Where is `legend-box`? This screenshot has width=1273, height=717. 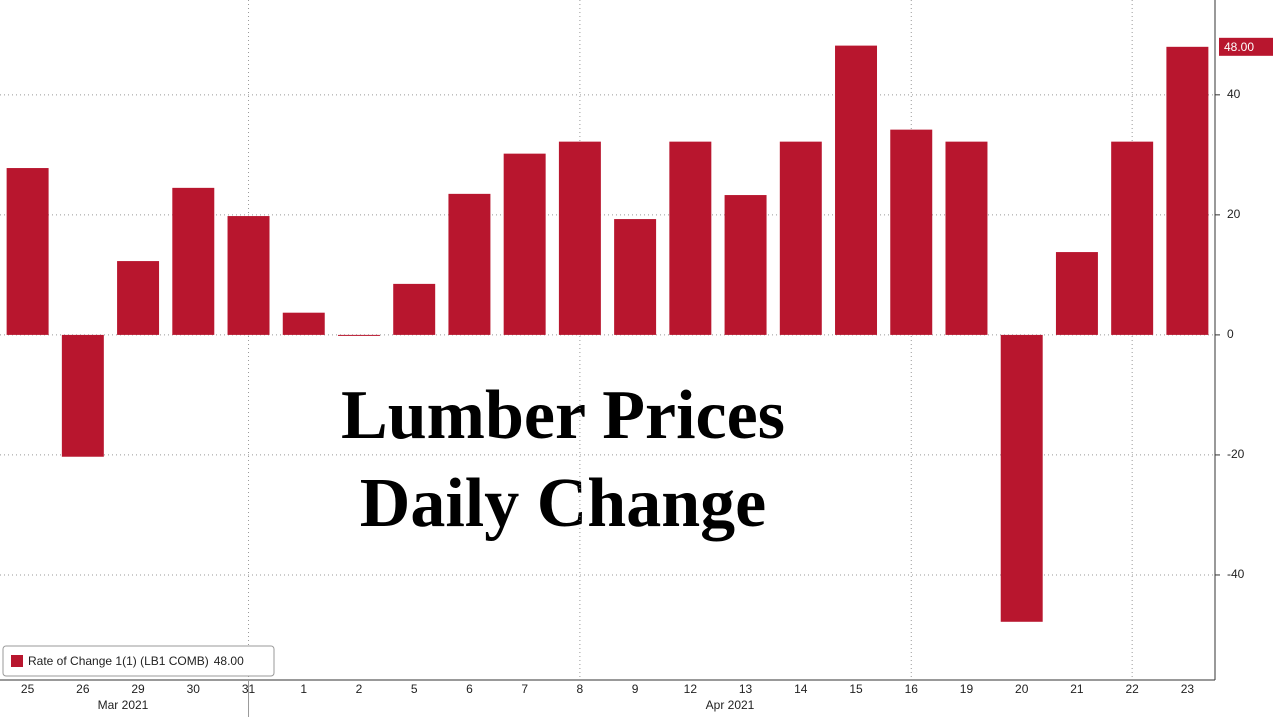 legend-box is located at coordinates (138, 661).